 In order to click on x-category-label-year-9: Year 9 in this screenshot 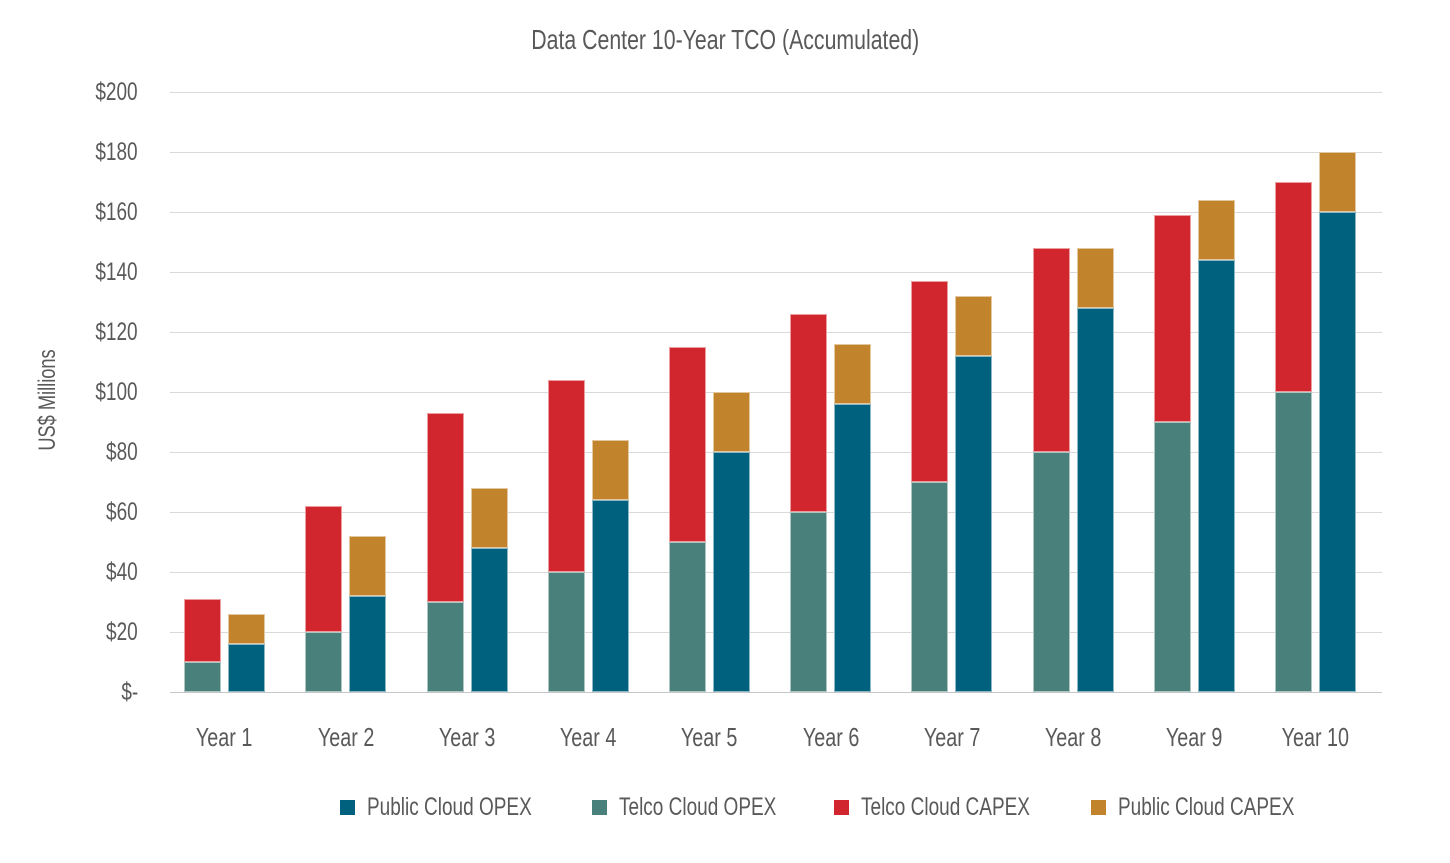, I will do `click(1194, 737)`.